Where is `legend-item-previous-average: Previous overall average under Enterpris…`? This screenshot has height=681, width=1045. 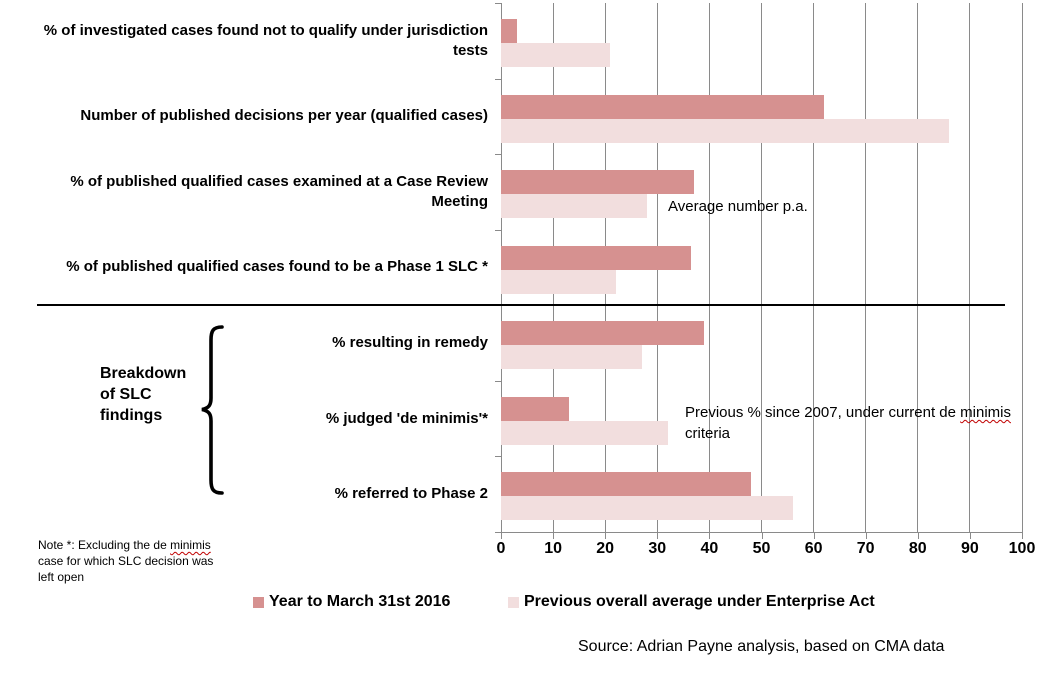
legend-item-previous-average: Previous overall average under Enterpris… is located at coordinates (691, 602).